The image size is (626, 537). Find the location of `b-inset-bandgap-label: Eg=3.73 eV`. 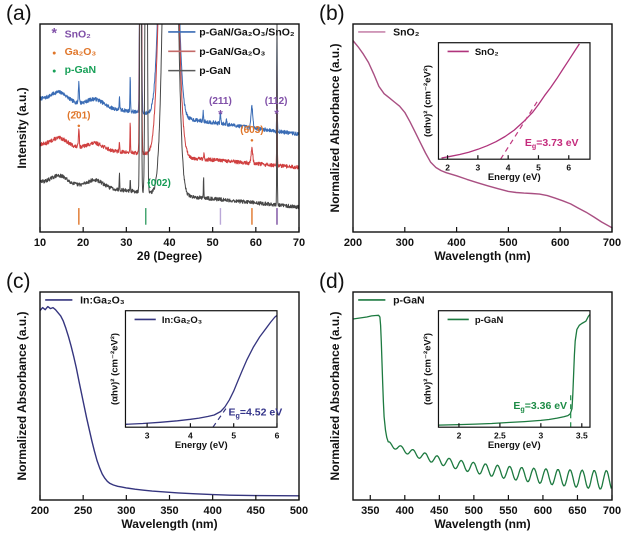

b-inset-bandgap-label: Eg=3.73 eV is located at coordinates (552, 144).